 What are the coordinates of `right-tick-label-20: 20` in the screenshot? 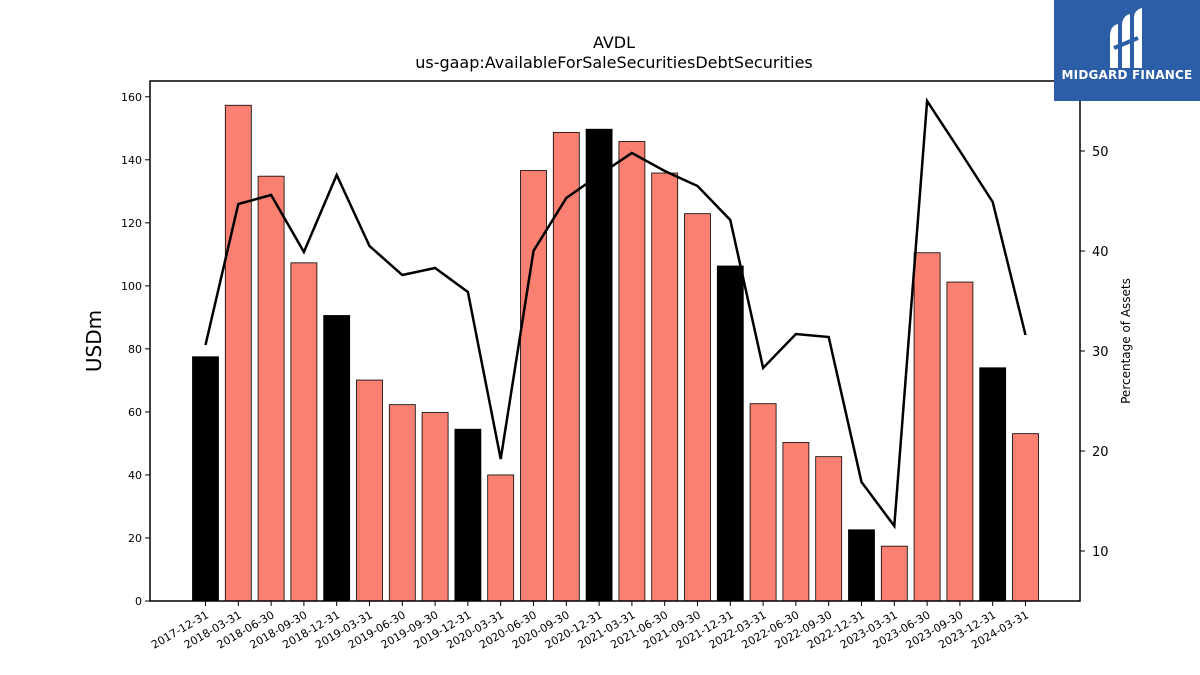 It's located at (1100, 452).